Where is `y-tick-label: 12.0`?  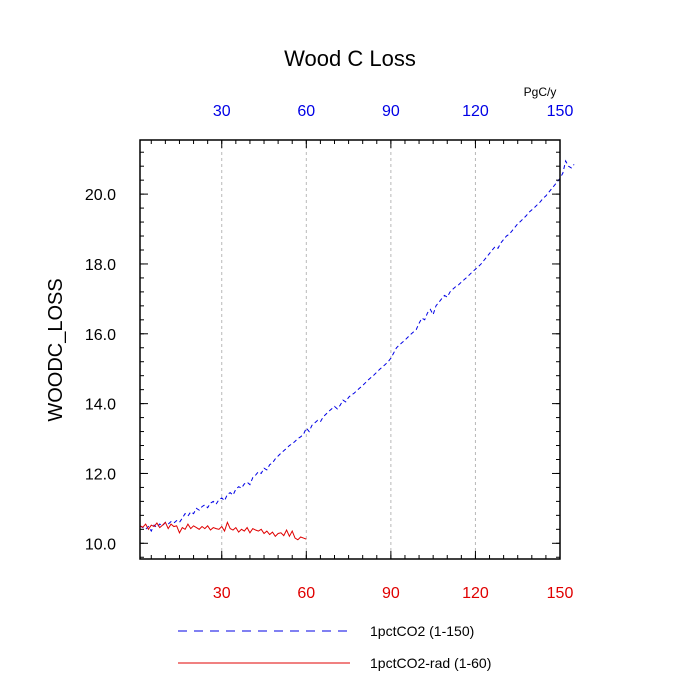 y-tick-label: 12.0 is located at coordinates (100, 474).